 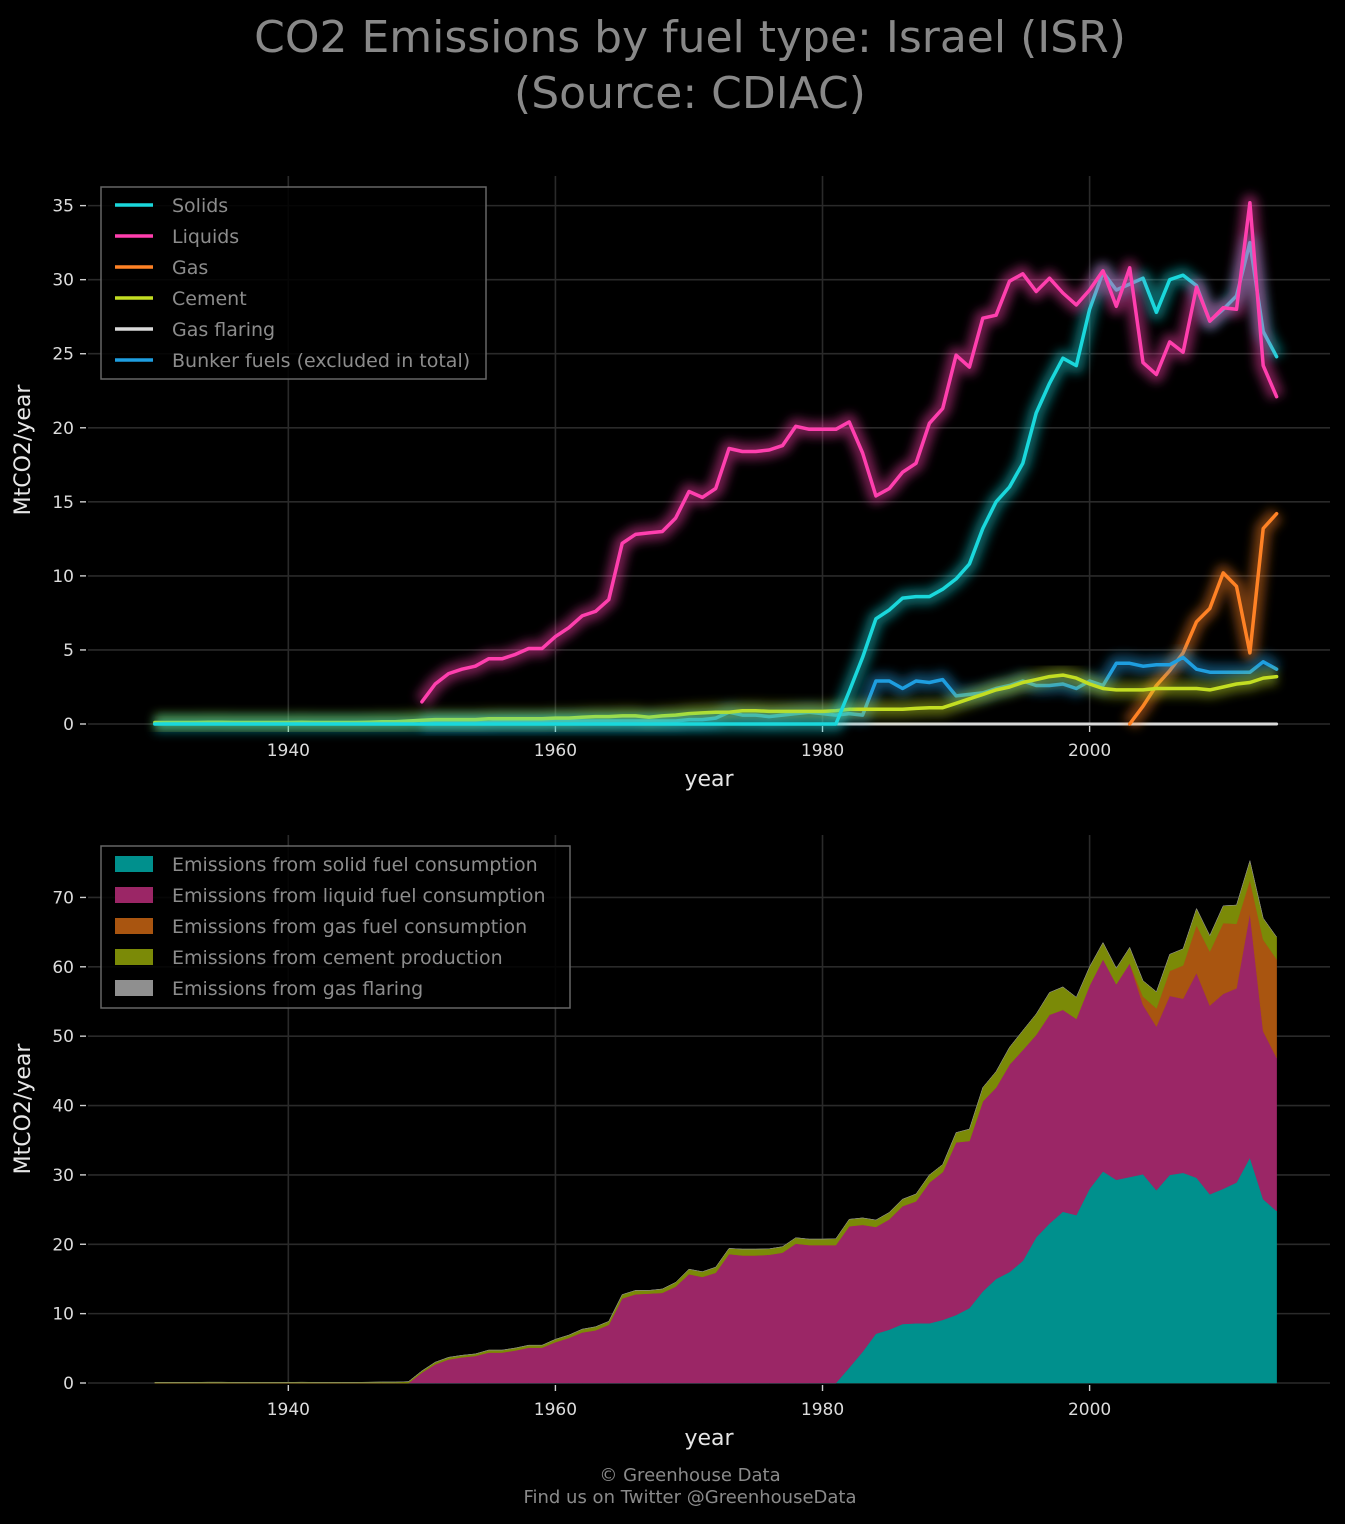 What do you see at coordinates (355, 865) in the screenshot?
I see `legend-label: Emissions from solid fuel consumption` at bounding box center [355, 865].